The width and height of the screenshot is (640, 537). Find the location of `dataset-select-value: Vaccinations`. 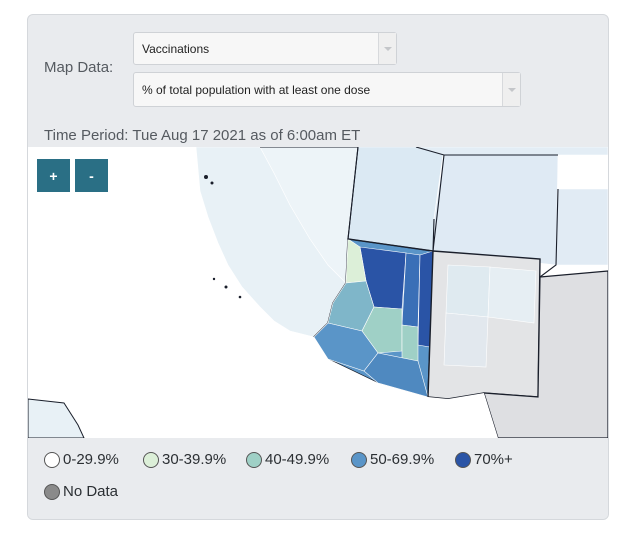

dataset-select-value: Vaccinations is located at coordinates (176, 48).